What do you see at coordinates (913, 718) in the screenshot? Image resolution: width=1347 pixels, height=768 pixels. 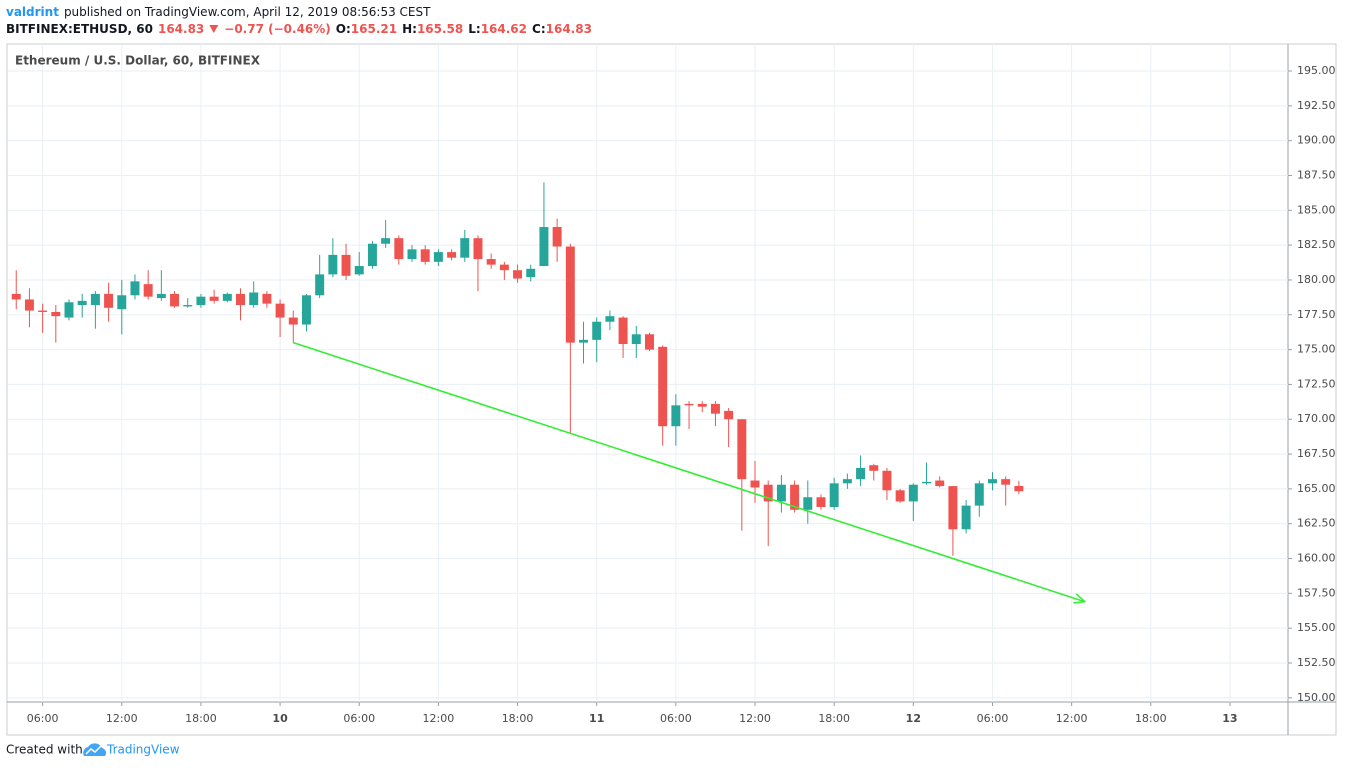 I see `x-tick-label: 12` at bounding box center [913, 718].